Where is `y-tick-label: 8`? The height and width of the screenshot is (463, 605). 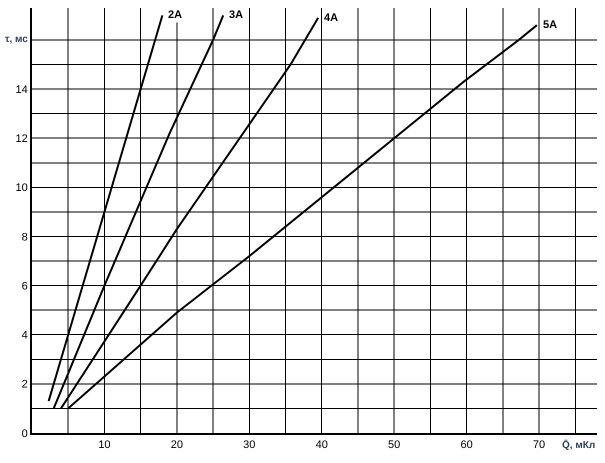 y-tick-label: 8 is located at coordinates (25, 237).